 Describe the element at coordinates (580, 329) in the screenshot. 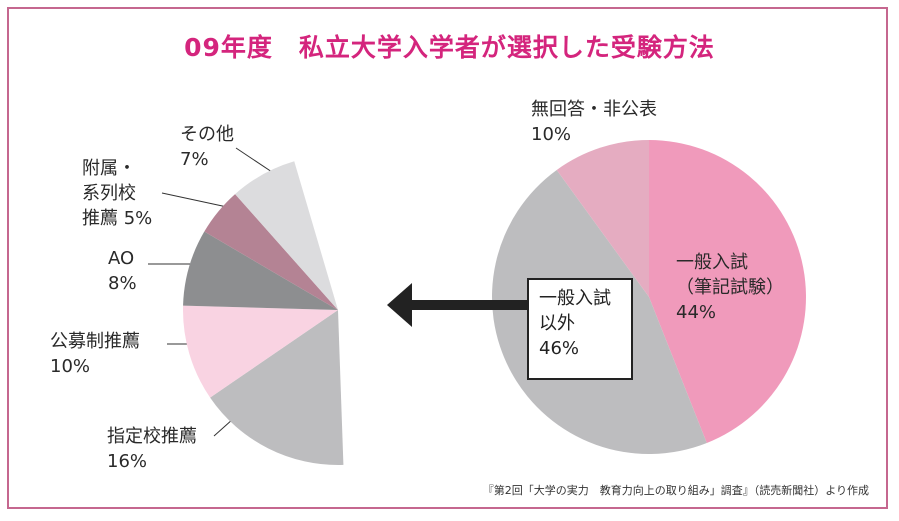

I see `label-non-general: 一般入試 以外 46%` at that location.